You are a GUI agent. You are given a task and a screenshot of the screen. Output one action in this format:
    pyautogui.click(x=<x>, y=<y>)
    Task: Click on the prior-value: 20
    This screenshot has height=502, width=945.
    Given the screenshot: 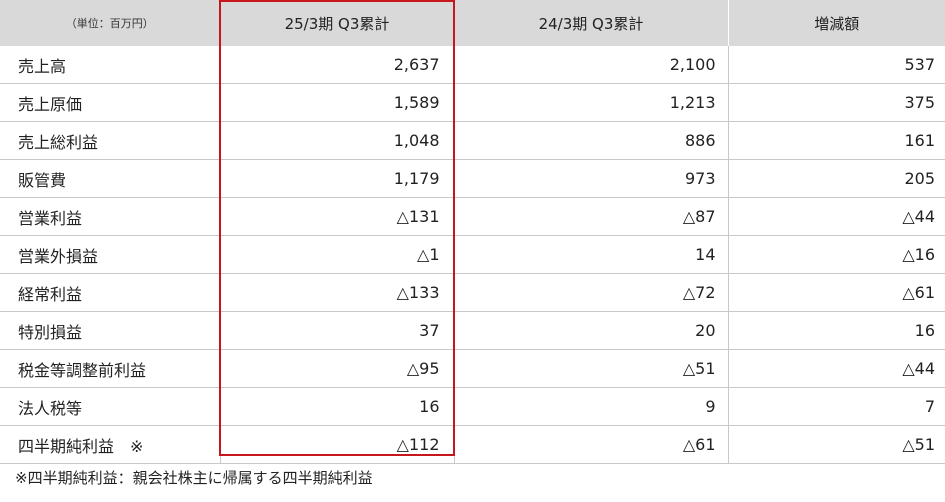 What is the action you would take?
    pyautogui.click(x=590, y=330)
    